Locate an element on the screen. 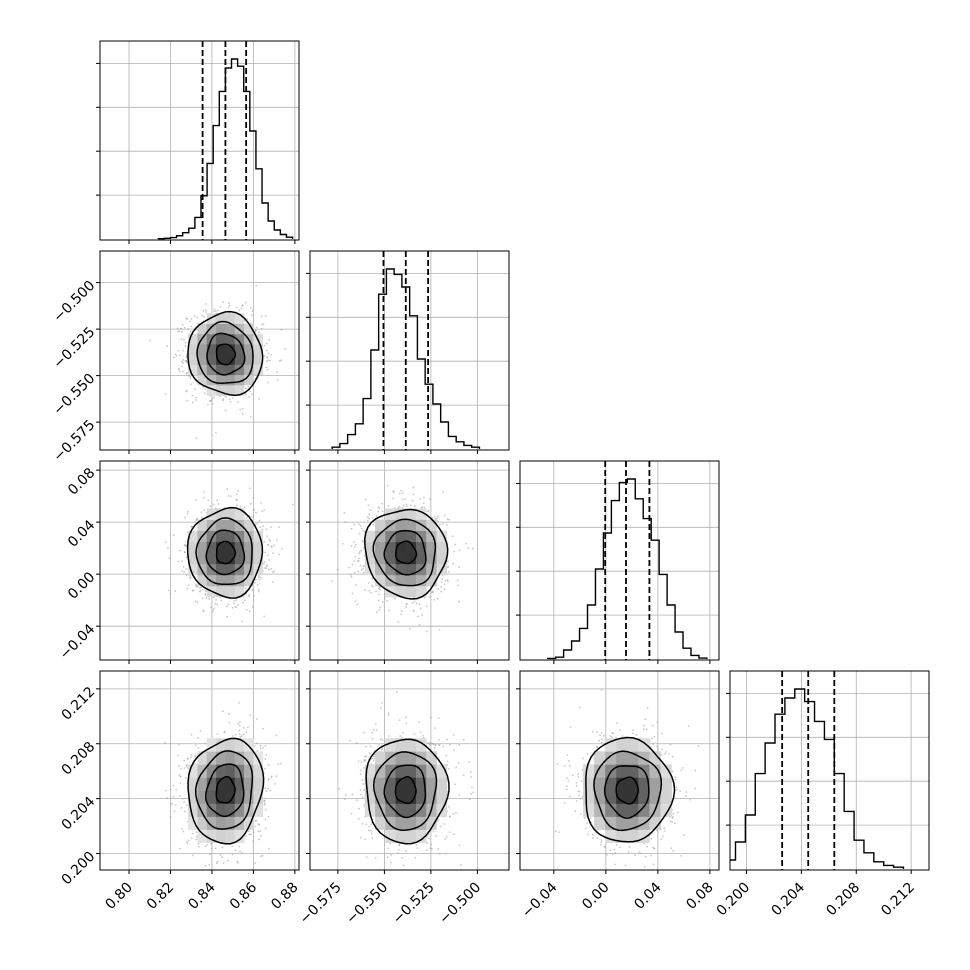 This screenshot has width=970, height=970. x-tick-label: 0.204 is located at coordinates (789, 899).